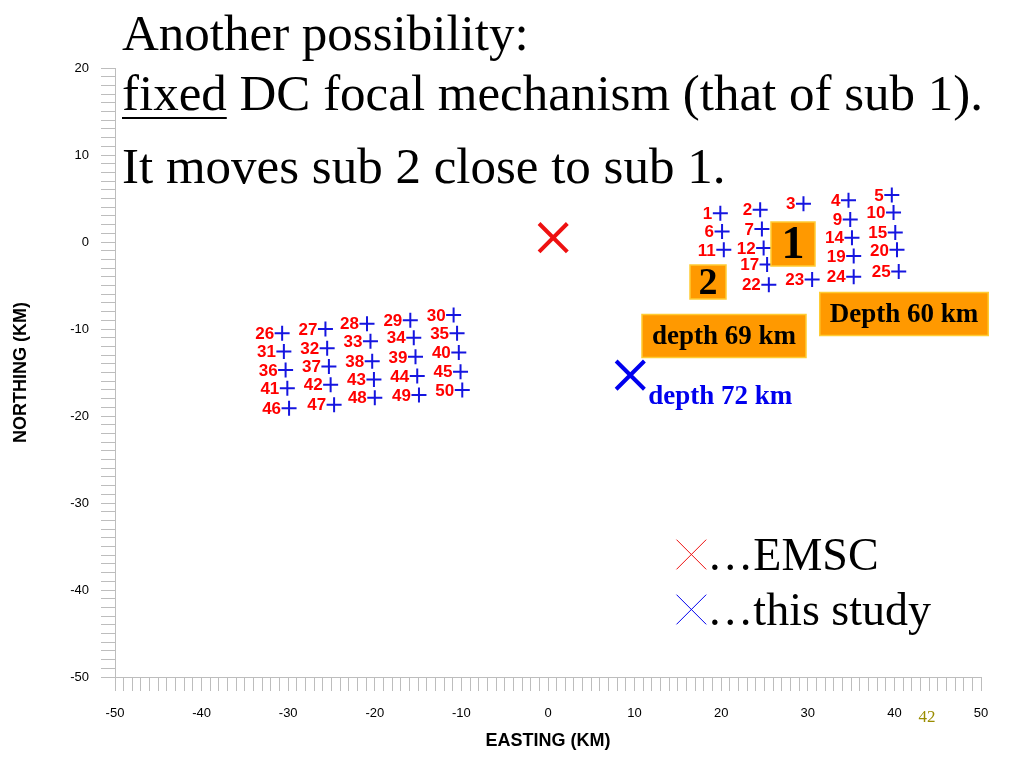  I want to click on annotation: 5, so click(879, 195).